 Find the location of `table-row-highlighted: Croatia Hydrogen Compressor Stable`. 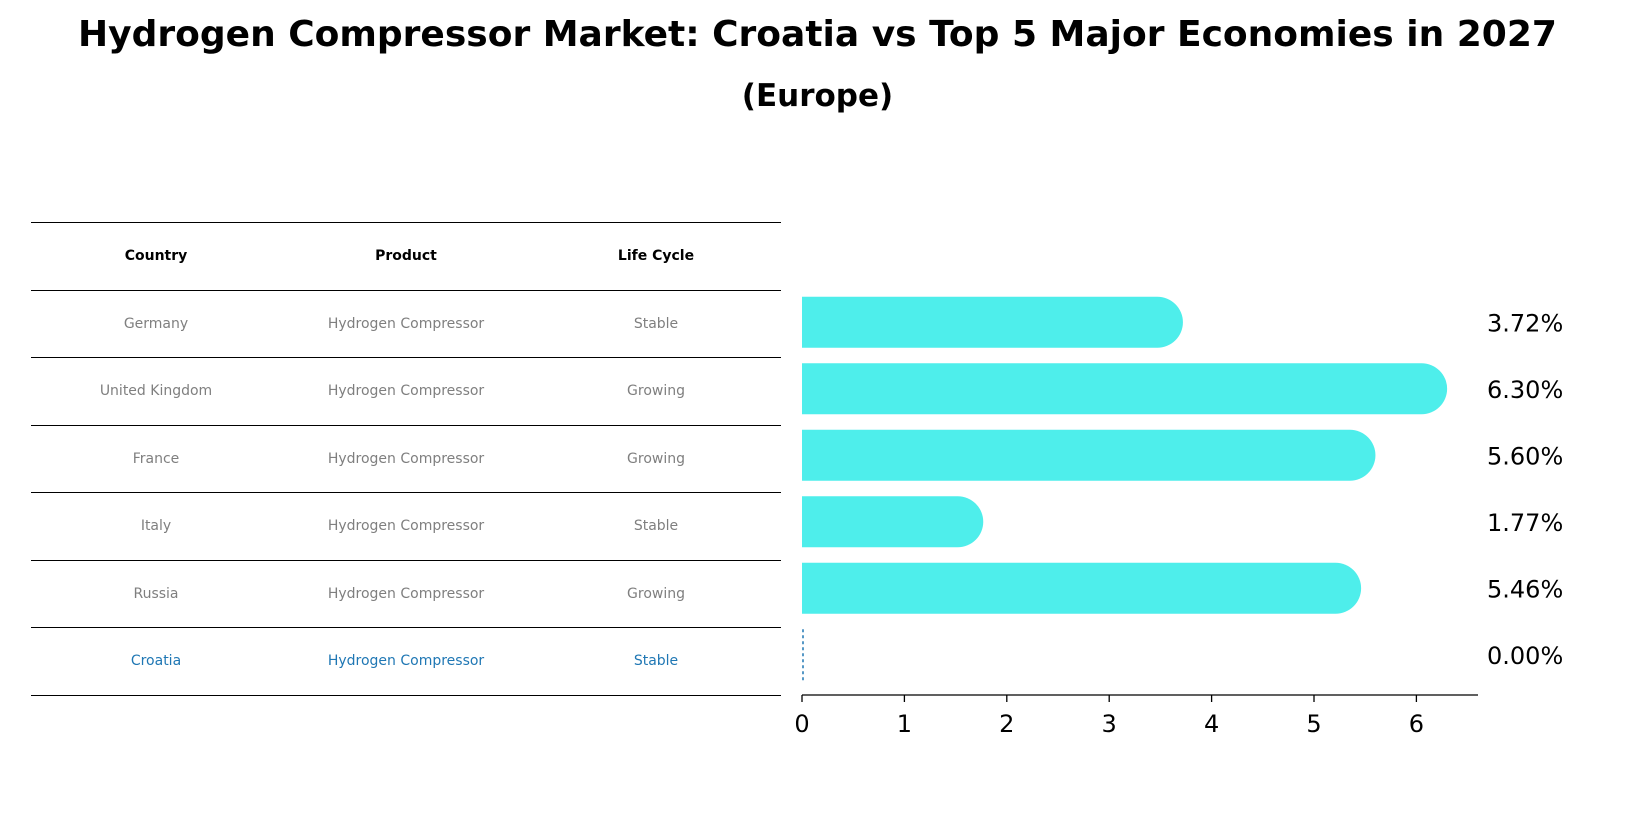

table-row-highlighted: Croatia Hydrogen Compressor Stable is located at coordinates (406, 661).